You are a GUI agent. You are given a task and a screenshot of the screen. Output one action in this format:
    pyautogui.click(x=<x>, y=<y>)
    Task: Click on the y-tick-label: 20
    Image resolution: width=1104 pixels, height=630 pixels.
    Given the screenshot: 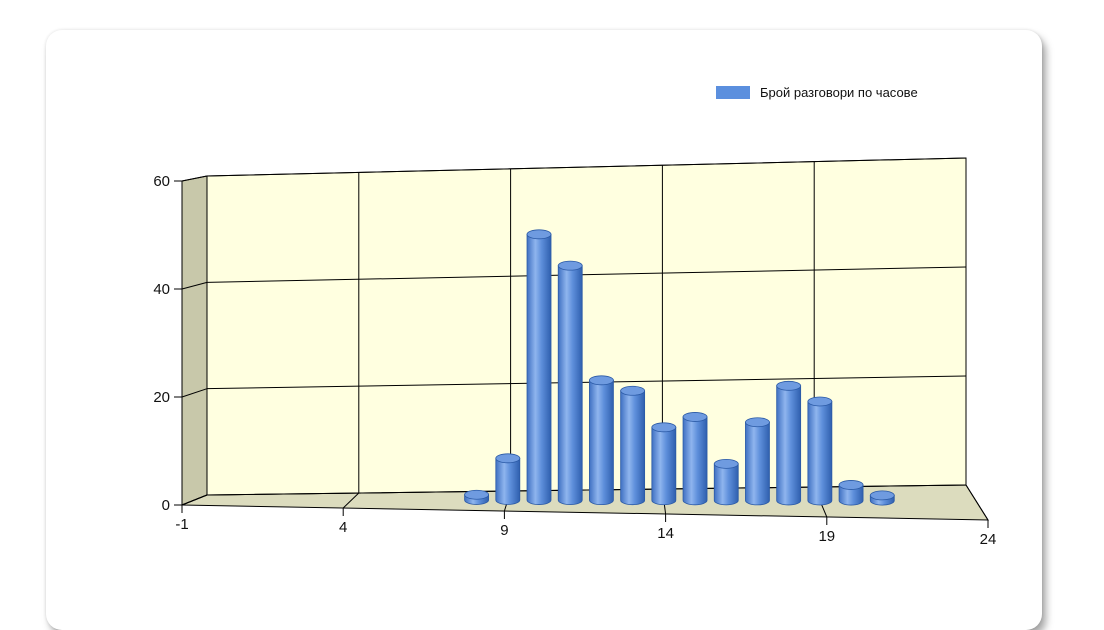 What is the action you would take?
    pyautogui.click(x=161, y=397)
    